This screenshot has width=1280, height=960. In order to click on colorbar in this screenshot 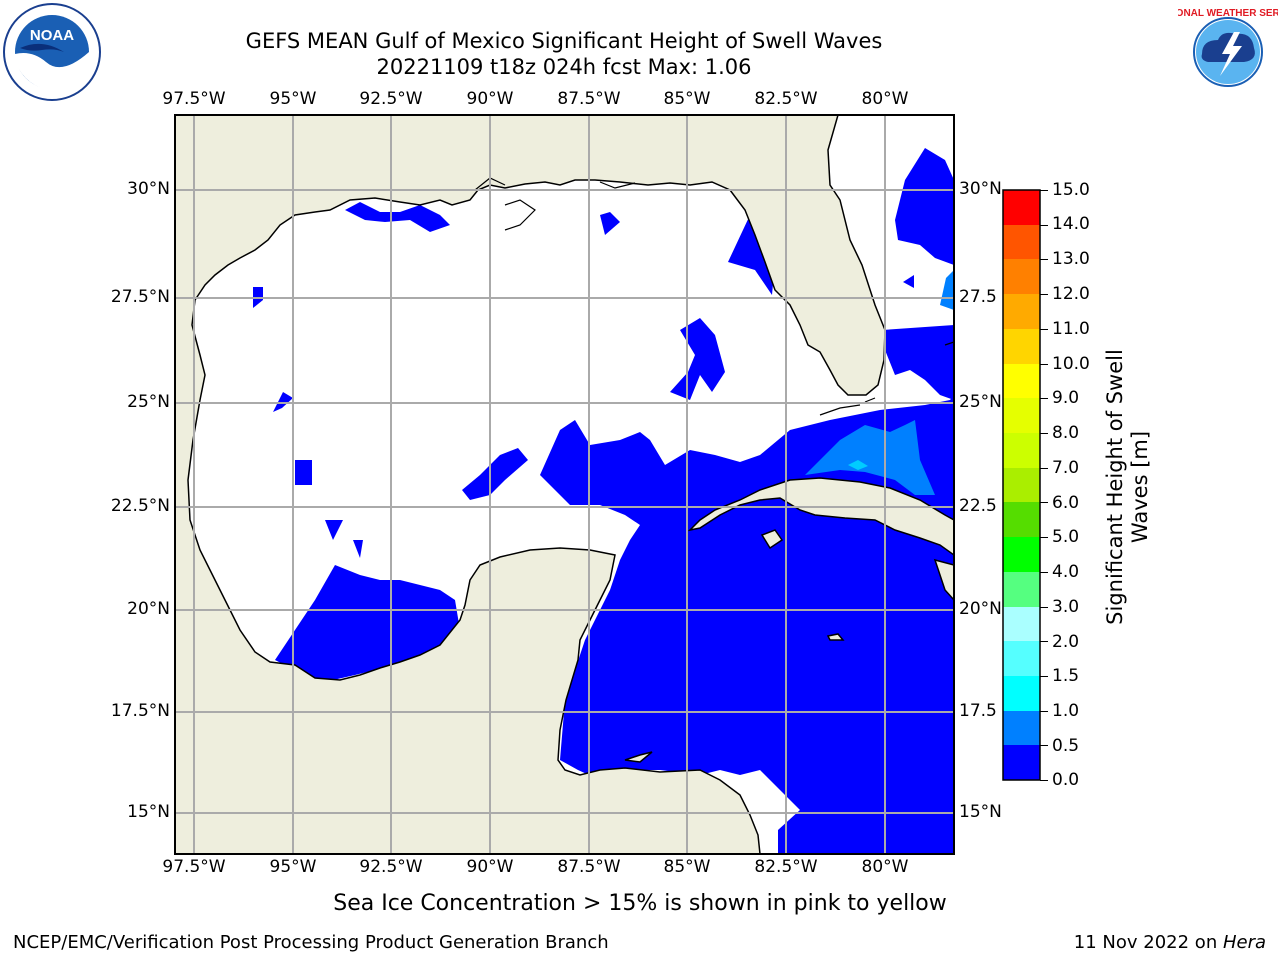, I will do `click(1021, 485)`.